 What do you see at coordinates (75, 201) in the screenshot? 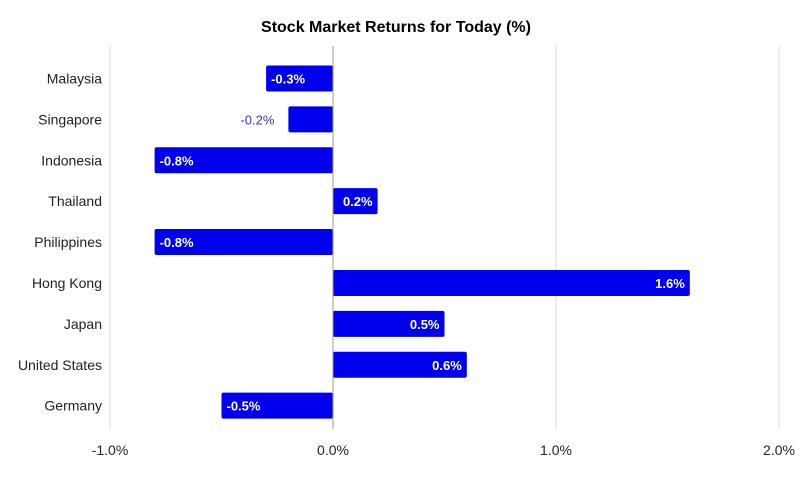
I see `category-label: Thailand` at bounding box center [75, 201].